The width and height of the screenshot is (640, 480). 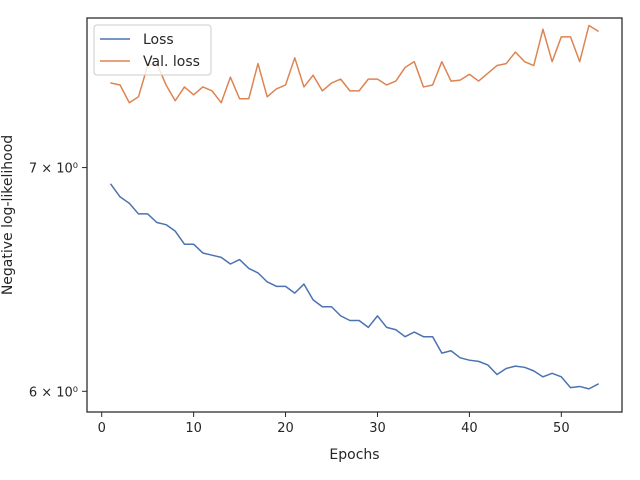 What do you see at coordinates (561, 428) in the screenshot?
I see `x-tick-label: 50` at bounding box center [561, 428].